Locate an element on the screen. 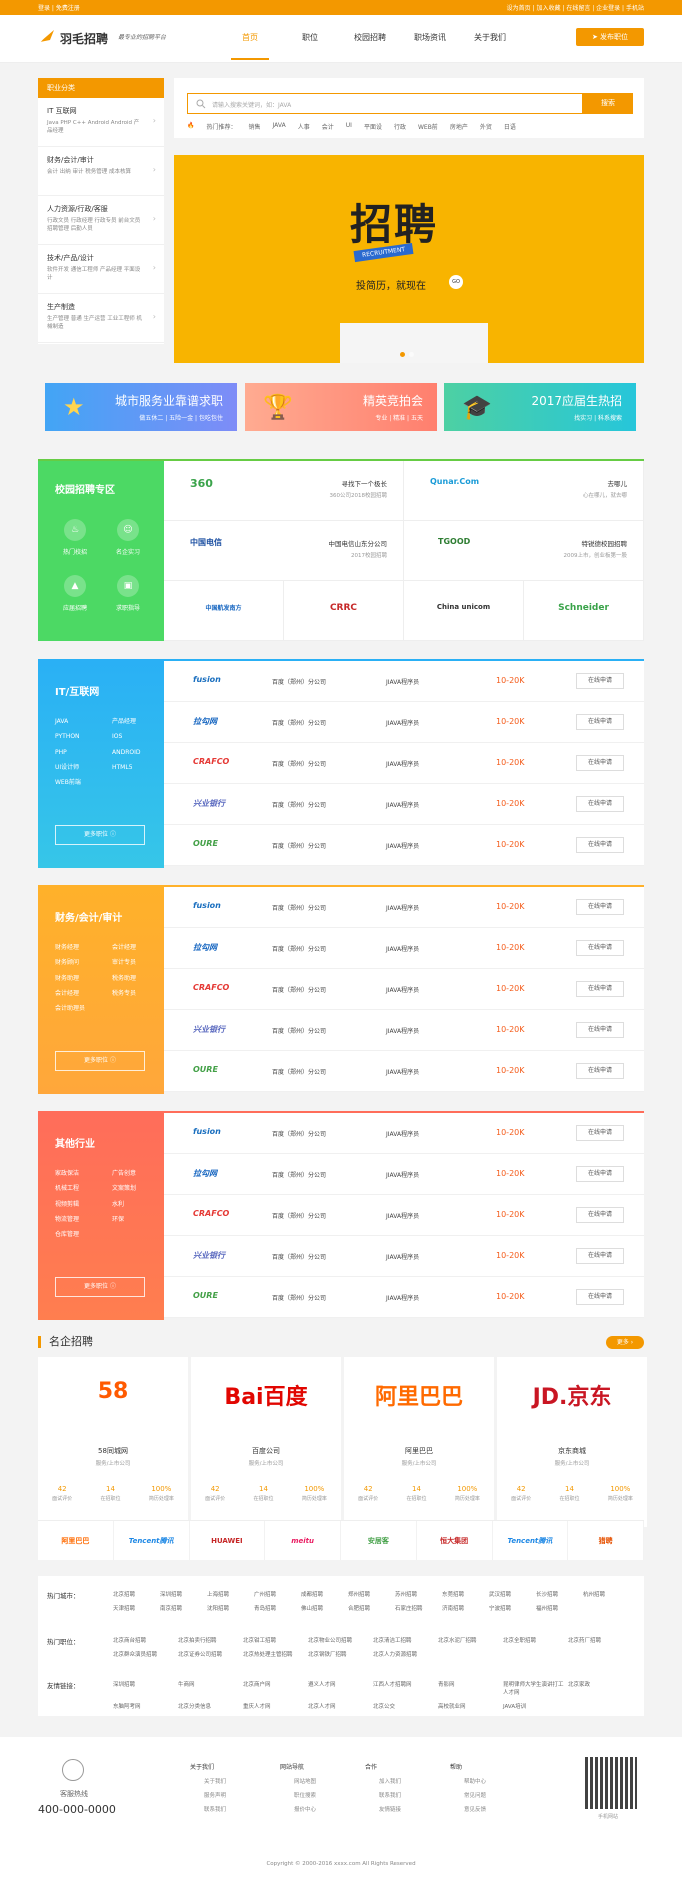 The height and width of the screenshot is (1877, 682). hero-banner: 招聘 RECRUITMENT 投简历，就现在 GO is located at coordinates (409, 259).